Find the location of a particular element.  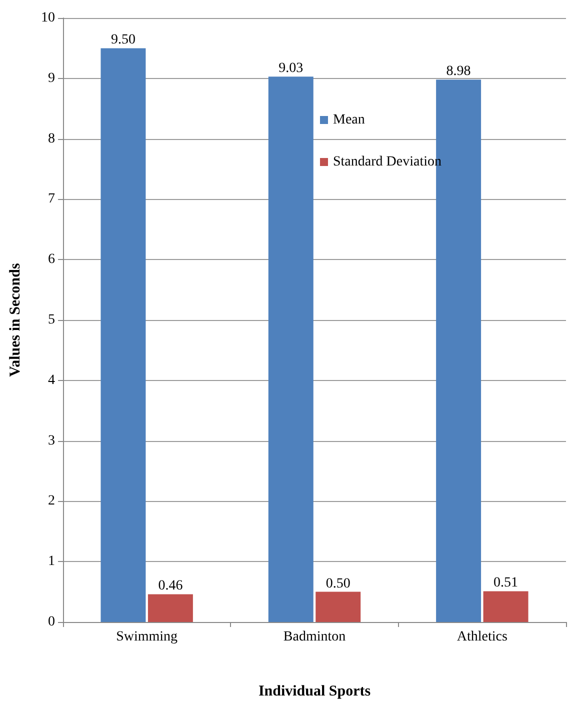

y-tick-label: 0 is located at coordinates (51, 622).